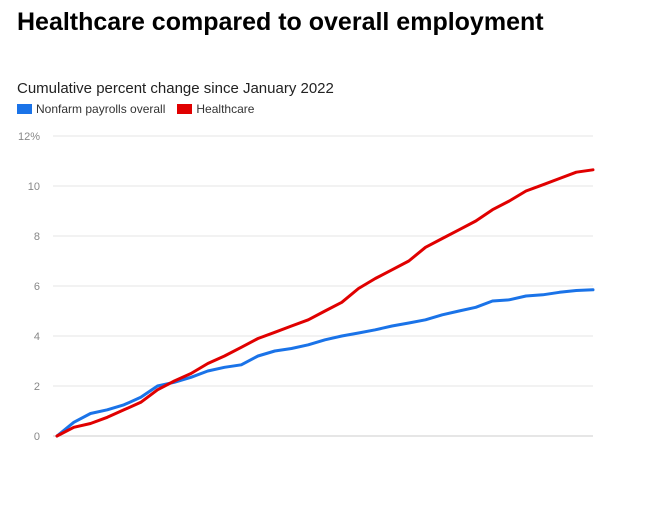 This screenshot has height=520, width=645. I want to click on legend-item-healthcare: Healthcare, so click(215, 109).